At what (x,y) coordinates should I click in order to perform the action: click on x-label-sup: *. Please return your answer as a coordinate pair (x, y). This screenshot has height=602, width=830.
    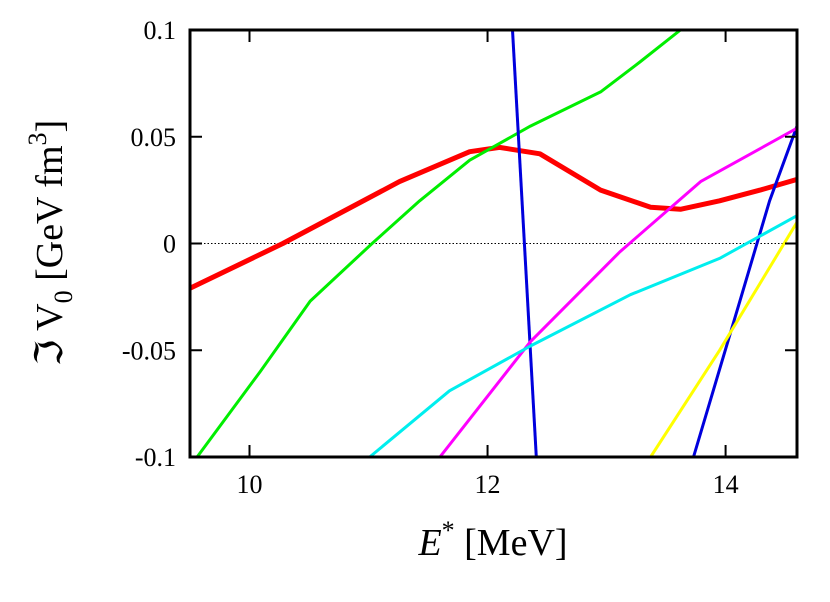
    Looking at the image, I should click on (448, 530).